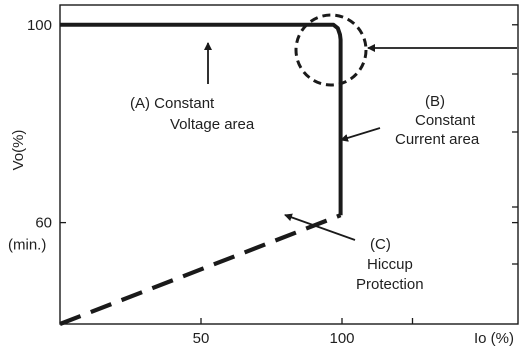  Describe the element at coordinates (43, 223) in the screenshot. I see `y-tick-label-1: 60` at that location.